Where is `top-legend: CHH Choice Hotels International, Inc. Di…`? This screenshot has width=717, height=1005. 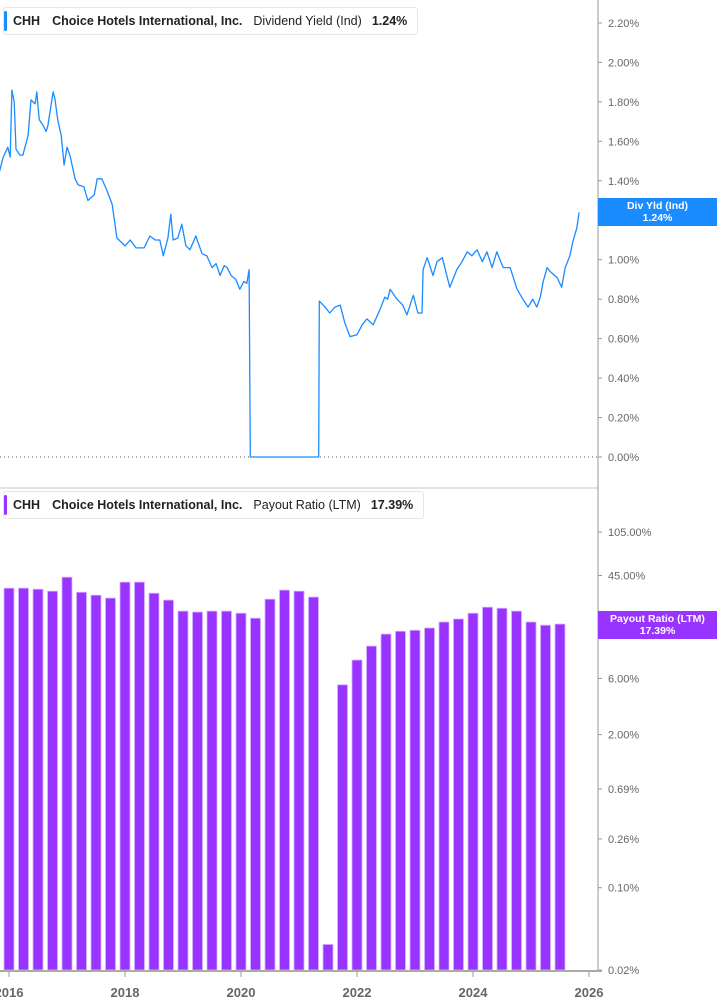
top-legend: CHH Choice Hotels International, Inc. Di… is located at coordinates (211, 21).